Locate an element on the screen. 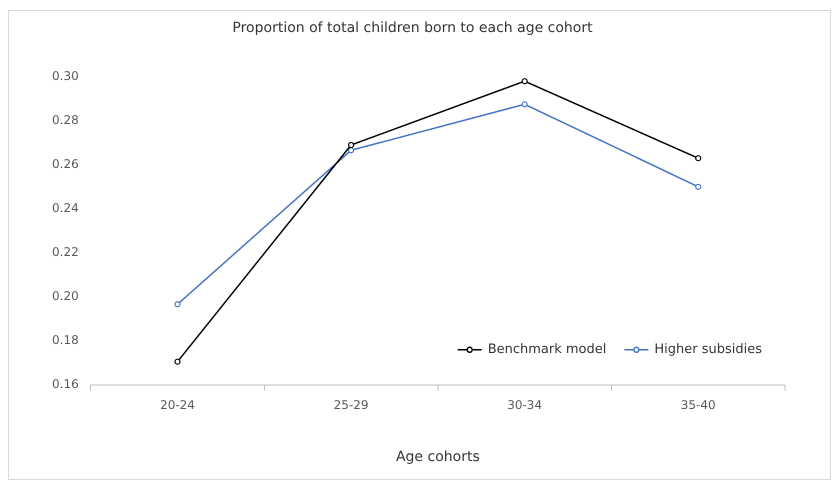  y-tick-label: 0.28 is located at coordinates (65, 119).